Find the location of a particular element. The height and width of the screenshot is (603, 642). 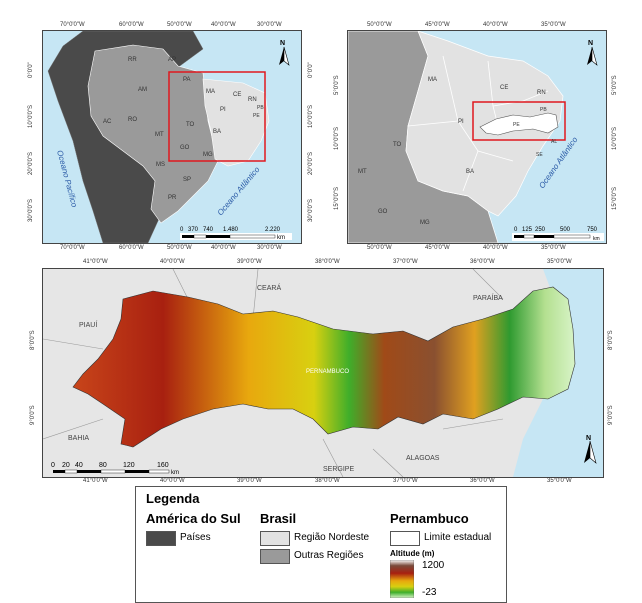

state-label: AC is located at coordinates (107, 122).